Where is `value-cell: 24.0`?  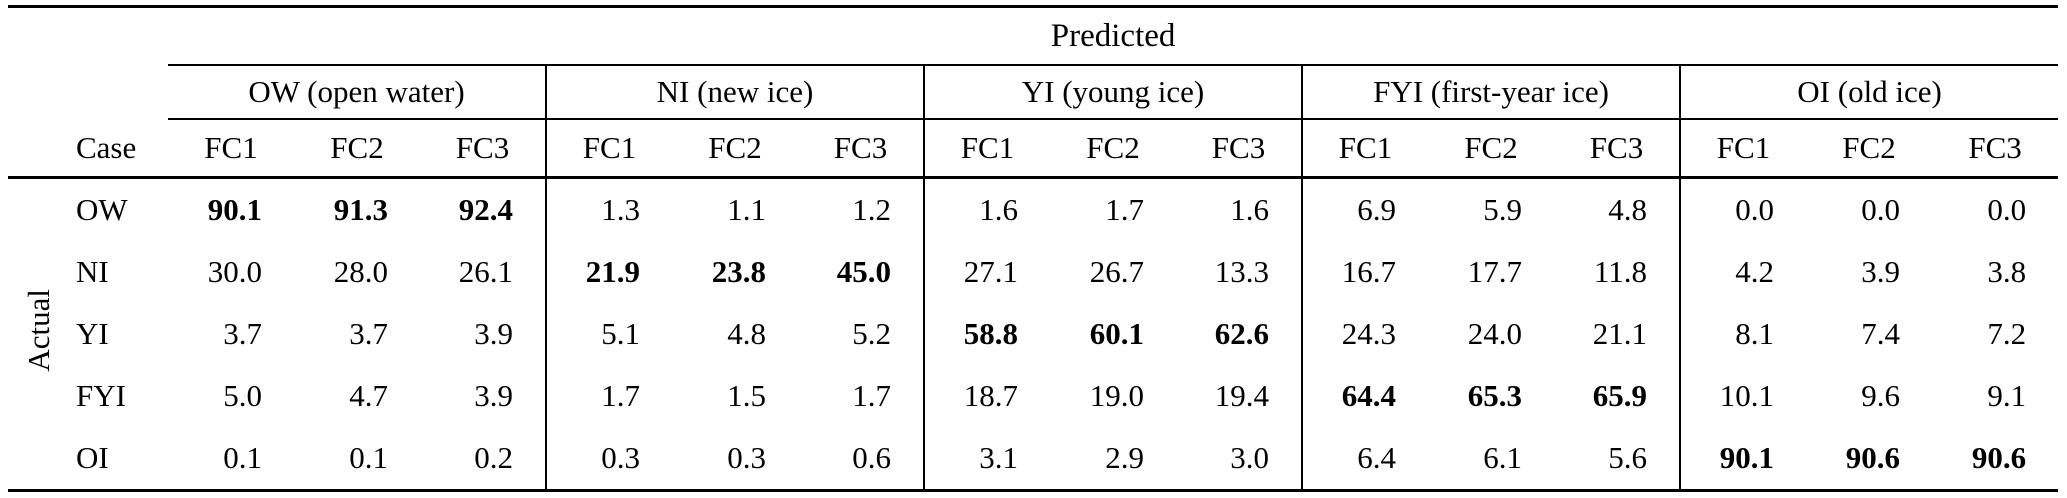
value-cell: 24.0 is located at coordinates (1494, 333).